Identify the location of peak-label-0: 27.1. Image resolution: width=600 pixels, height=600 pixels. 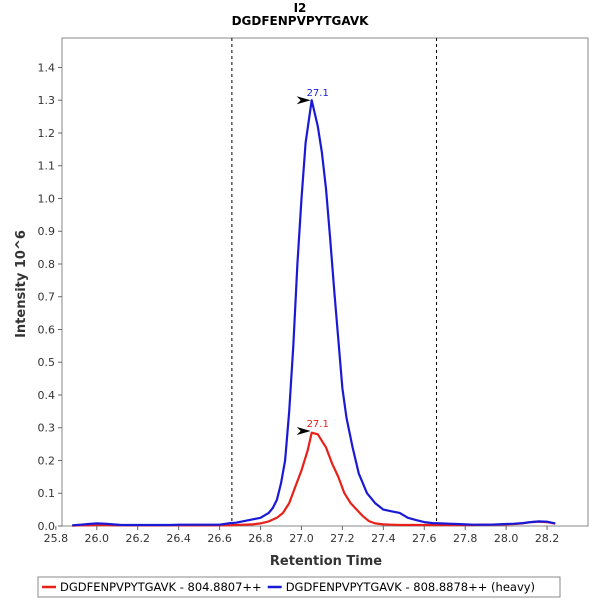
(318, 424).